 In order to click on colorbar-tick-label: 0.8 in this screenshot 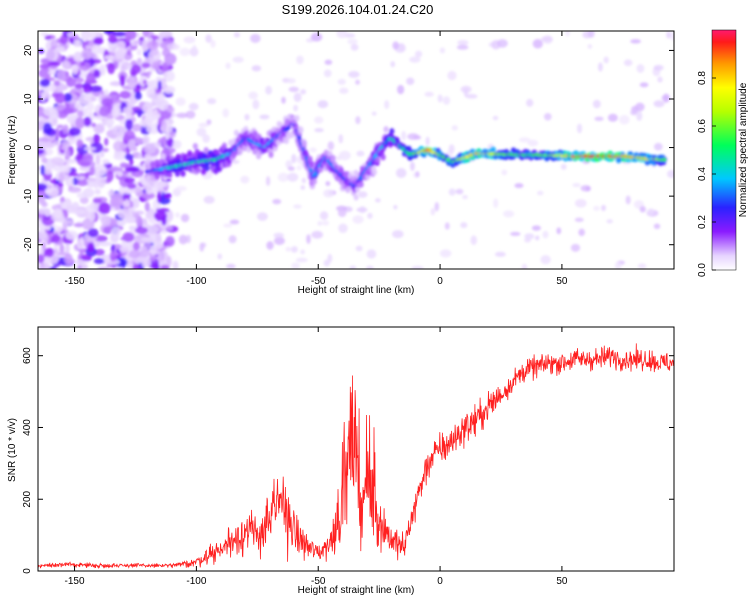, I will do `click(702, 78)`.